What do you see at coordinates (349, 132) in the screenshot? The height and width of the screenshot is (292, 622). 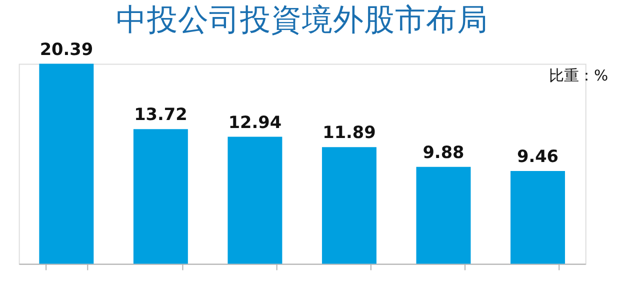 I see `data-label: 11.89` at bounding box center [349, 132].